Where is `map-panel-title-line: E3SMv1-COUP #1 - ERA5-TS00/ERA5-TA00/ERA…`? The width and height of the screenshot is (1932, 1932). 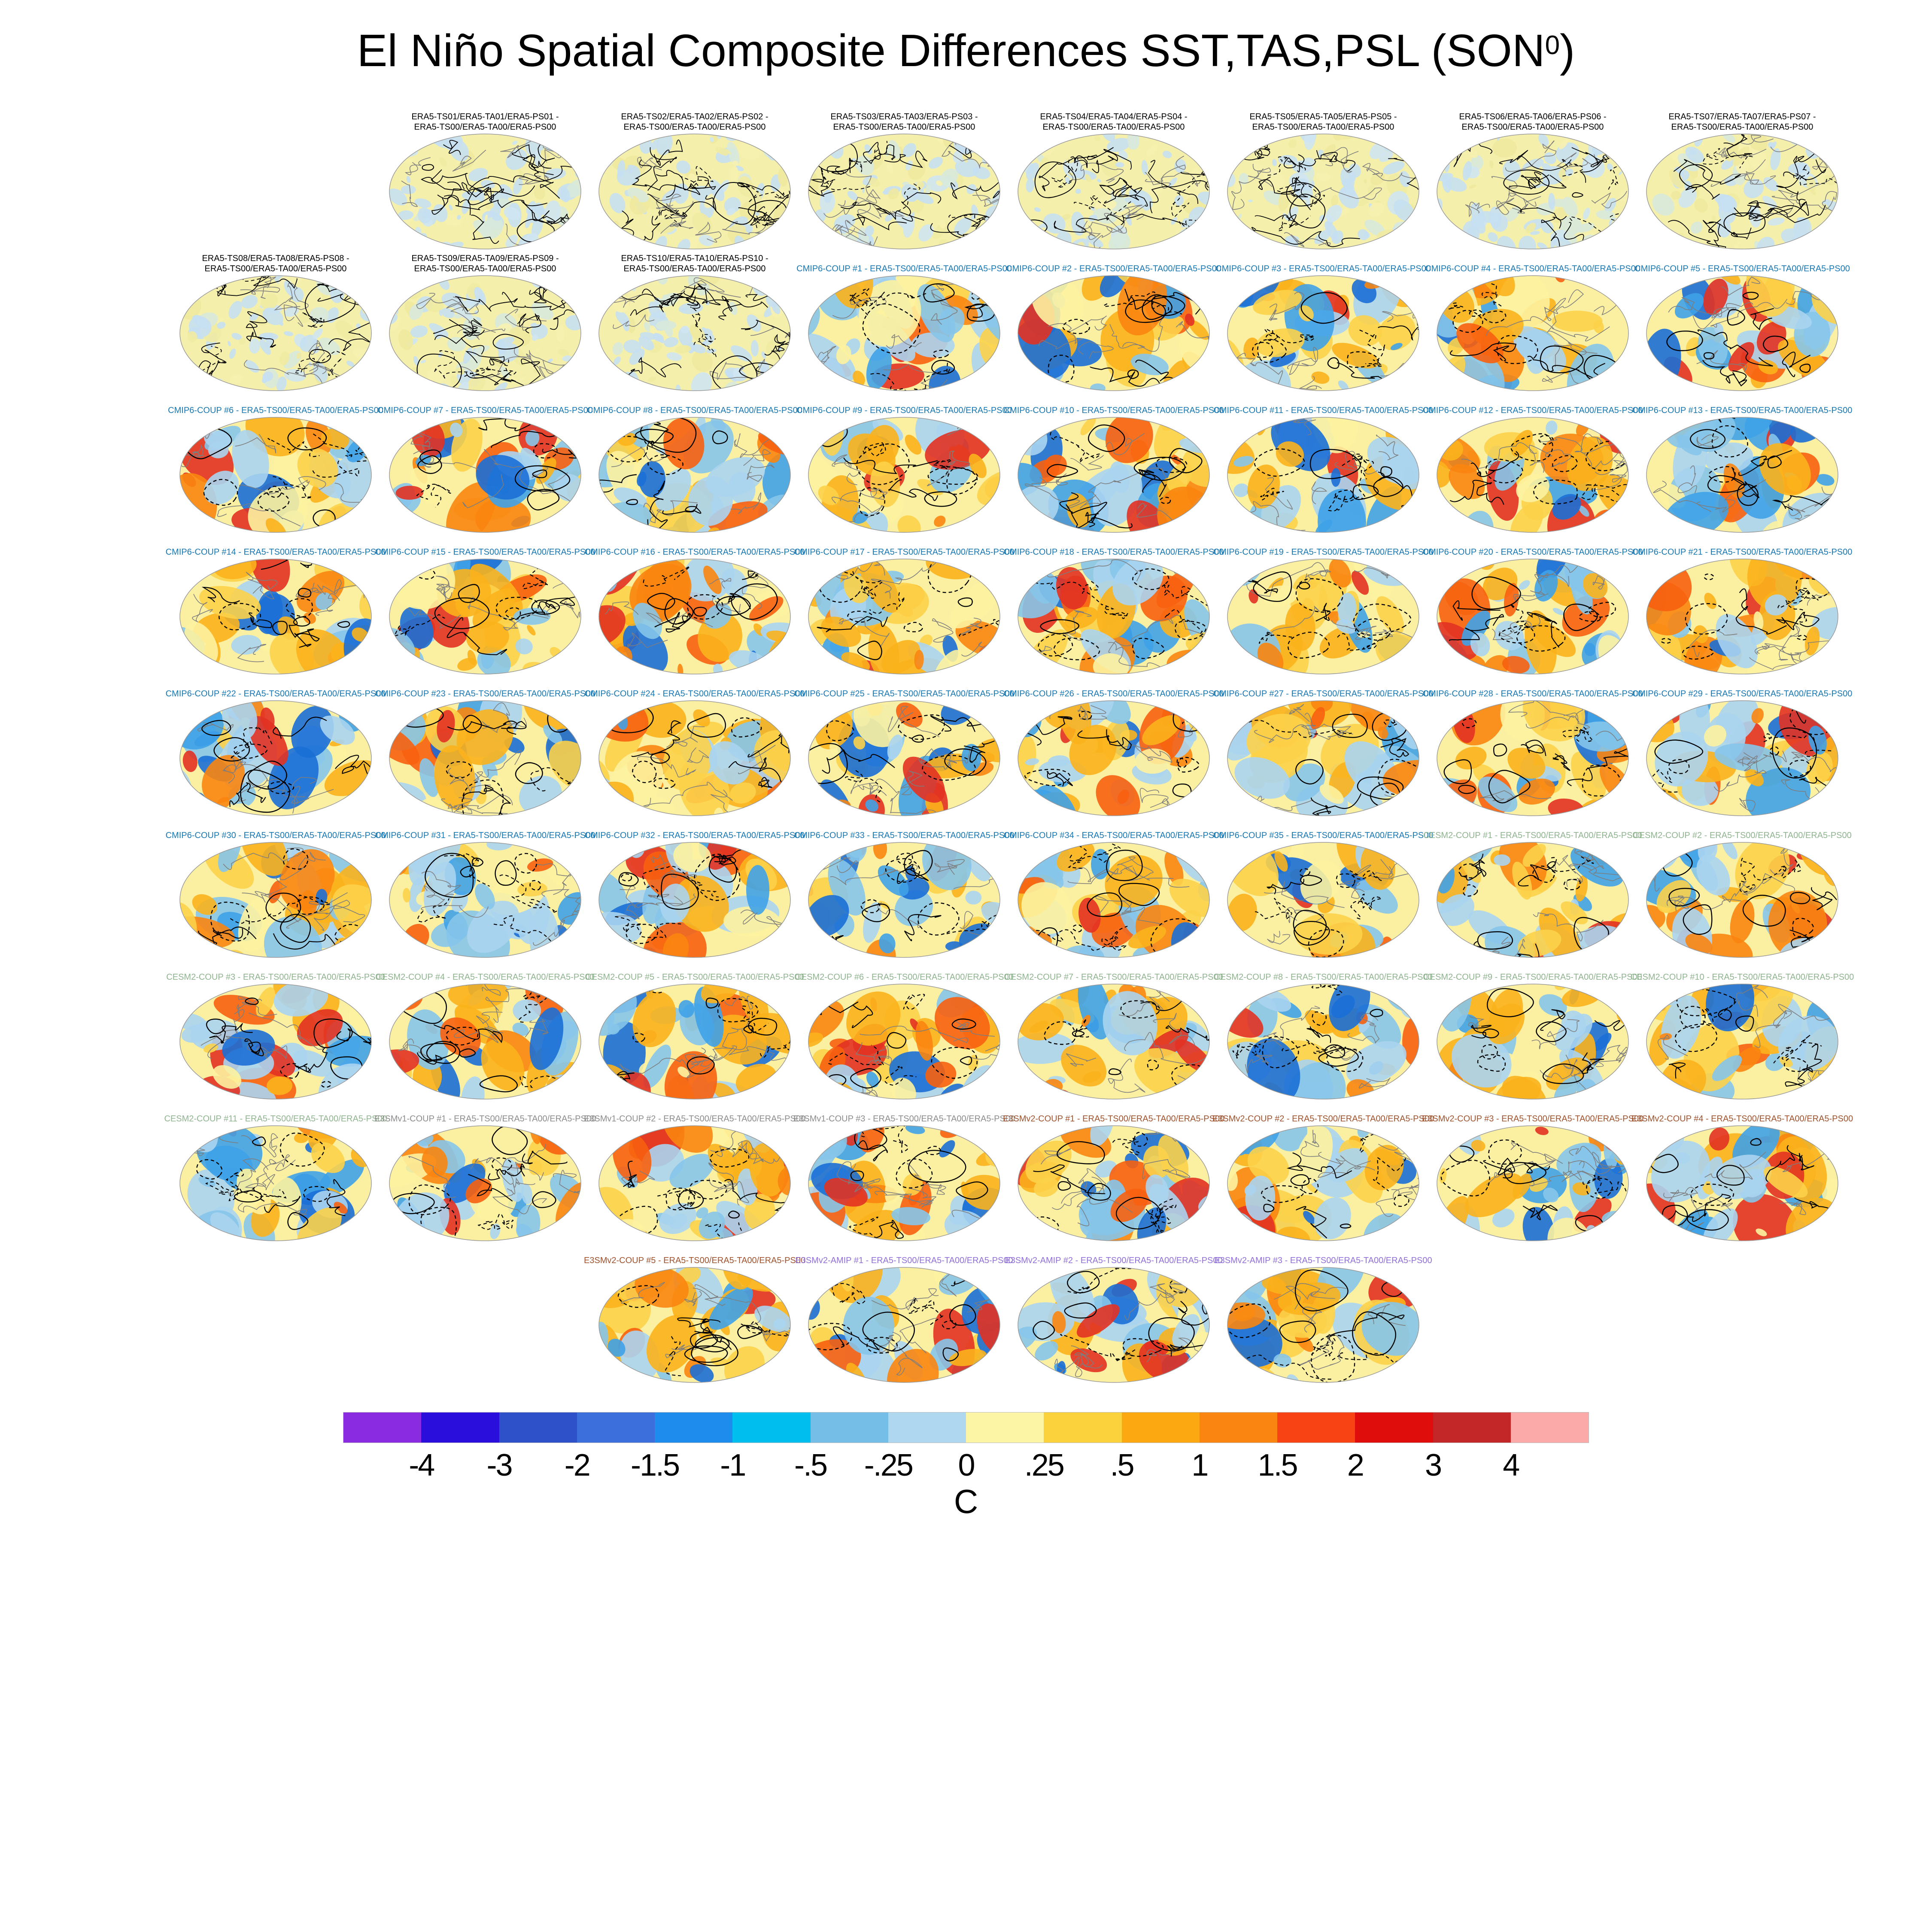
map-panel-title-line: E3SMv1-COUP #1 - ERA5-TS00/ERA5-TA00/ERA… is located at coordinates (485, 1119).